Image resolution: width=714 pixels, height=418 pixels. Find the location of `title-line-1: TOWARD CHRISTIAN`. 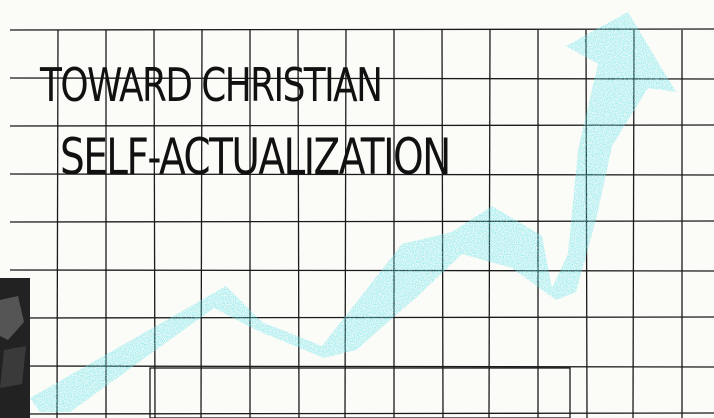

title-line-1: TOWARD CHRISTIAN is located at coordinates (211, 85).